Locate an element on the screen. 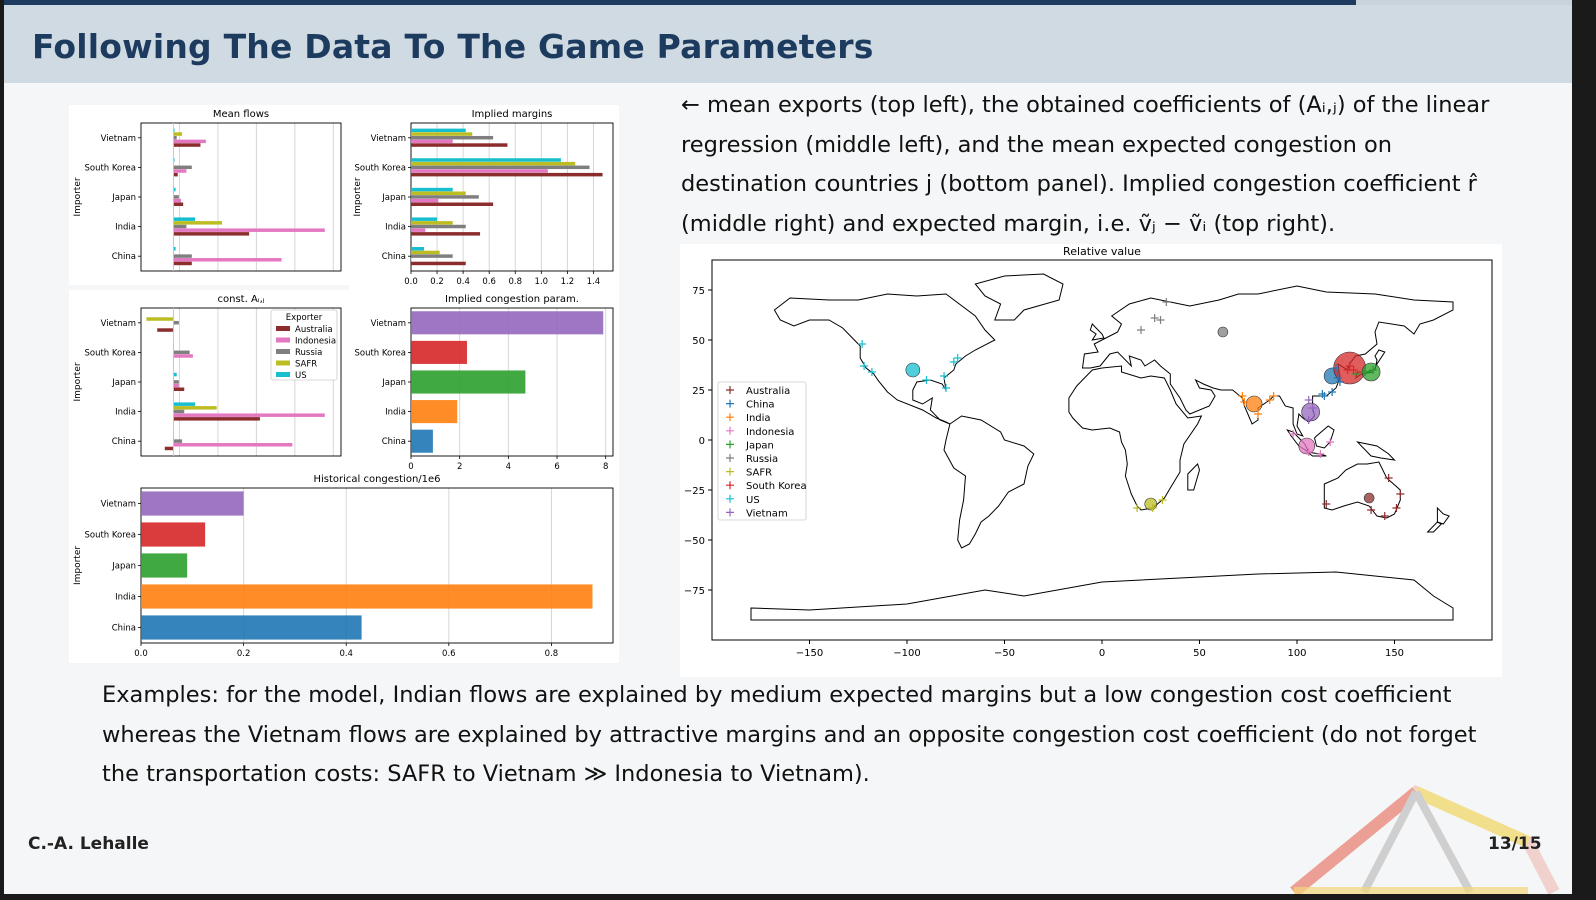 The image size is (1596, 900). y-tick-label: India is located at coordinates (125, 413).